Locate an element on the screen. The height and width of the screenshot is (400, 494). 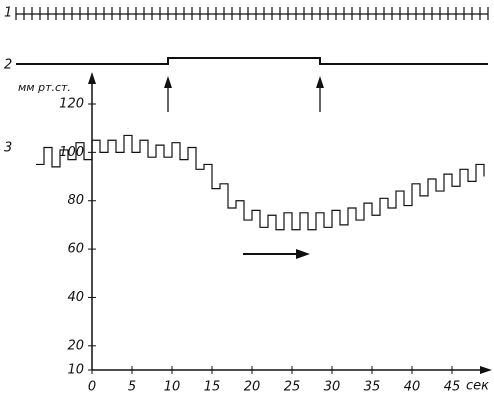
y-axis-label: мм рт.ст. is located at coordinates (44, 87).